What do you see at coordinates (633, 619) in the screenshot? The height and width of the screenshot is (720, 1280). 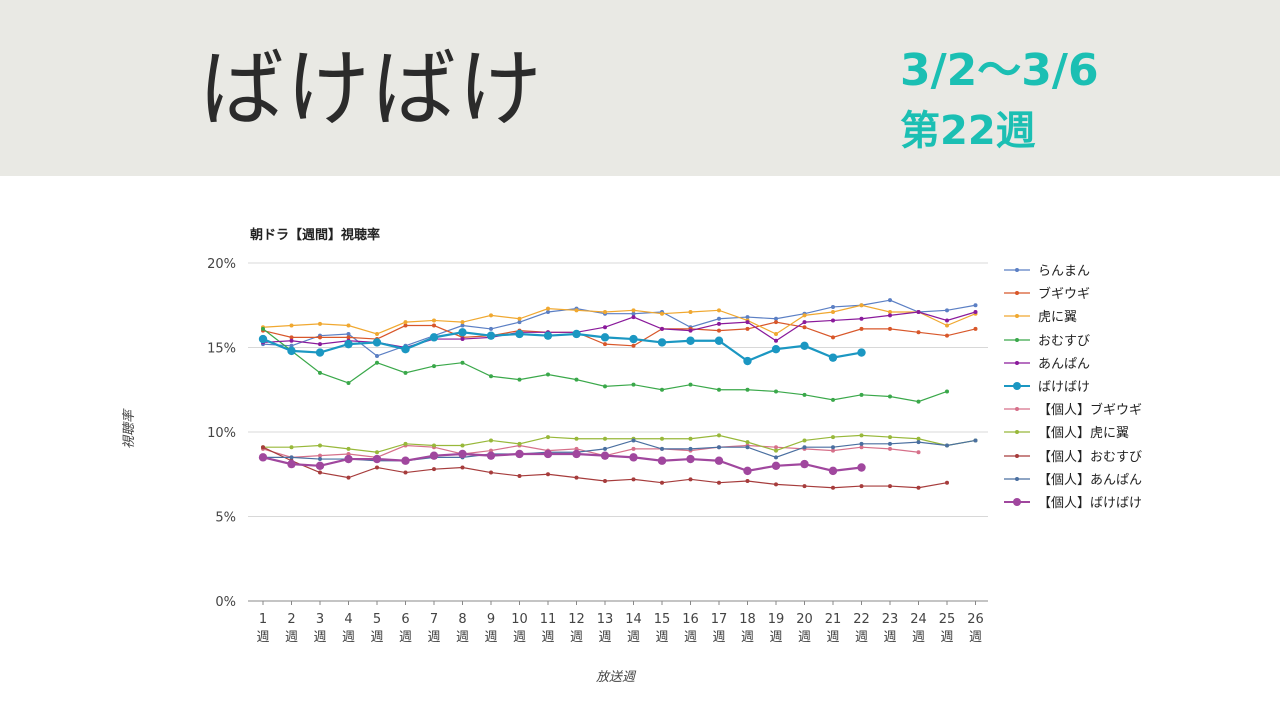 I see `x-tick-label: 14` at bounding box center [633, 619].